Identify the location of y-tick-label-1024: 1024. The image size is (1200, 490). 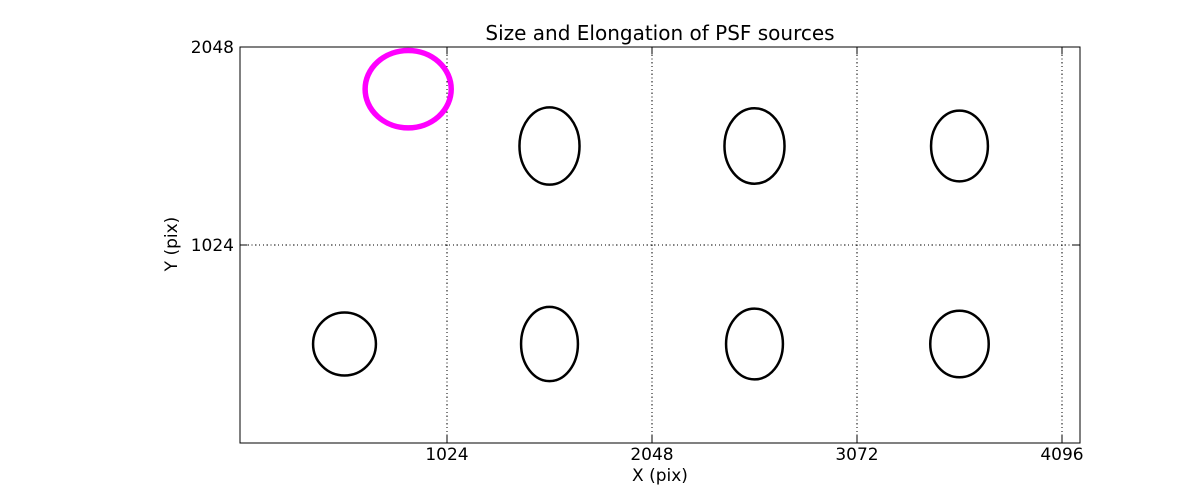
(212, 246).